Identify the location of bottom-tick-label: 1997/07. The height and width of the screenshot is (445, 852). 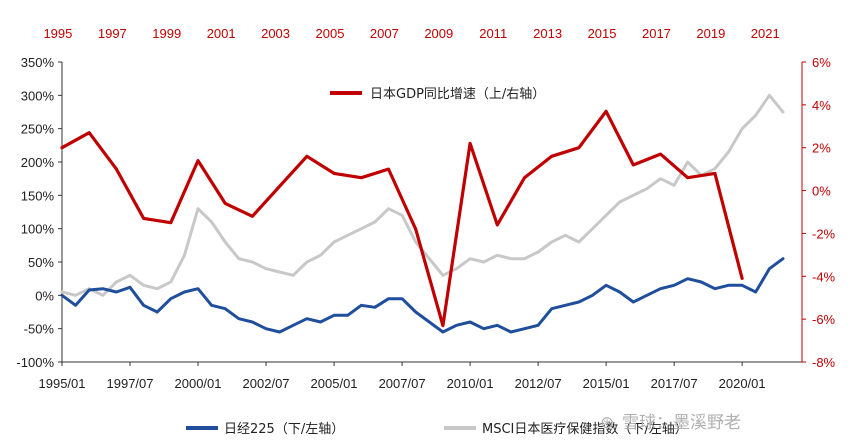
(130, 383).